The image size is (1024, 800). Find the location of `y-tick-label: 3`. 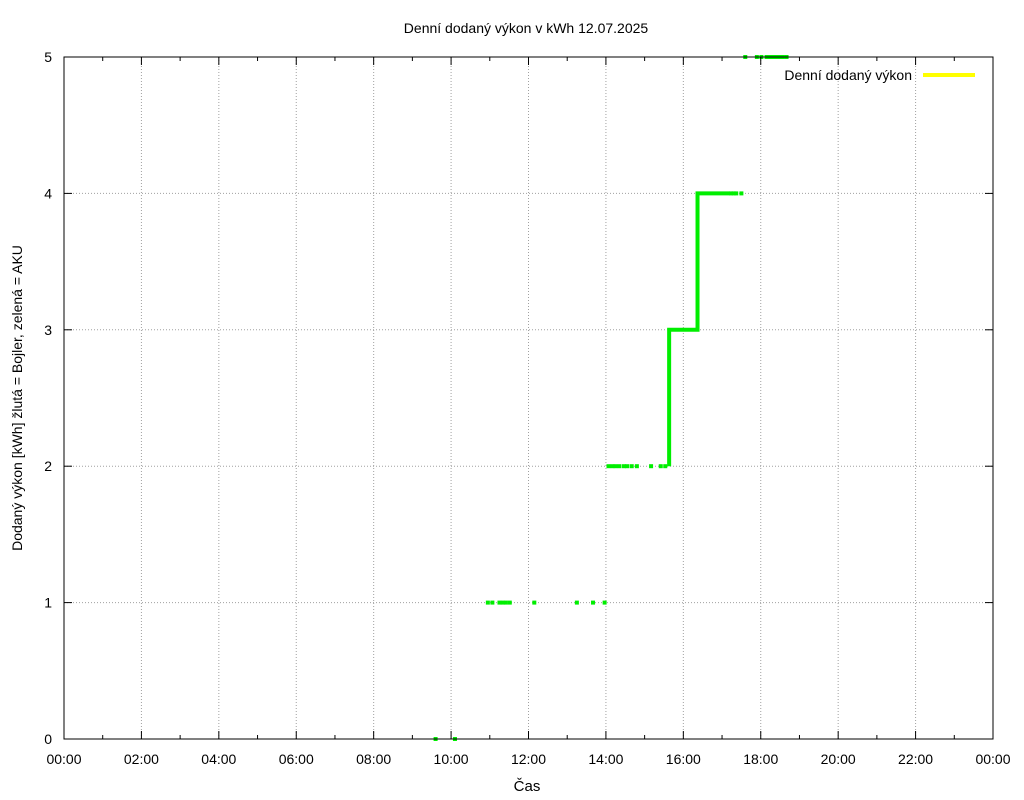

y-tick-label: 3 is located at coordinates (48, 330).